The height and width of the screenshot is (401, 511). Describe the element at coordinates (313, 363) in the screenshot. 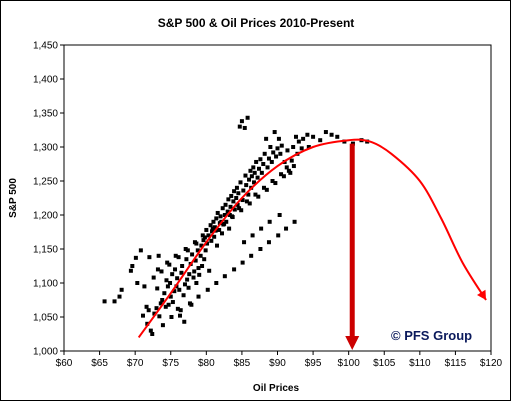

I see `x-tick-label: $95` at that location.